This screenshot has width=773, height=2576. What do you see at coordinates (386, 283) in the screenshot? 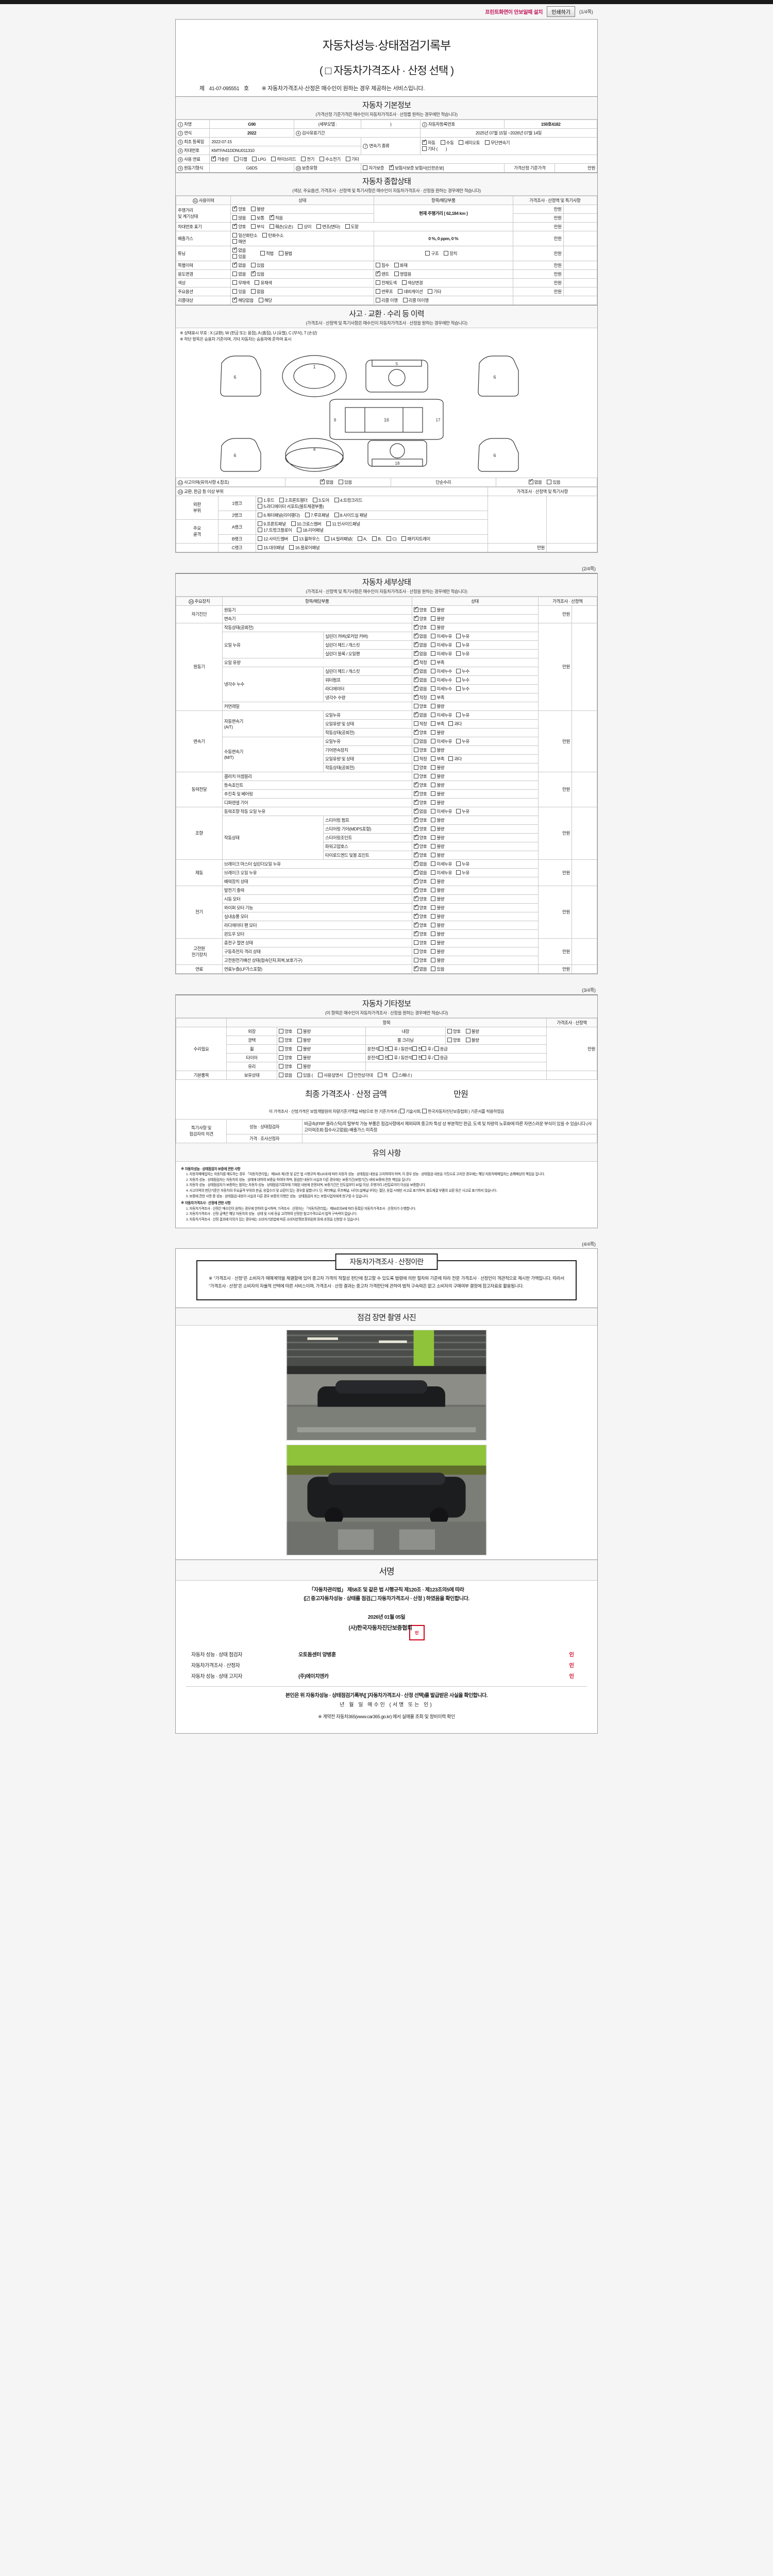
I see `opt-color-fullpaint: 전체도색` at bounding box center [386, 283].